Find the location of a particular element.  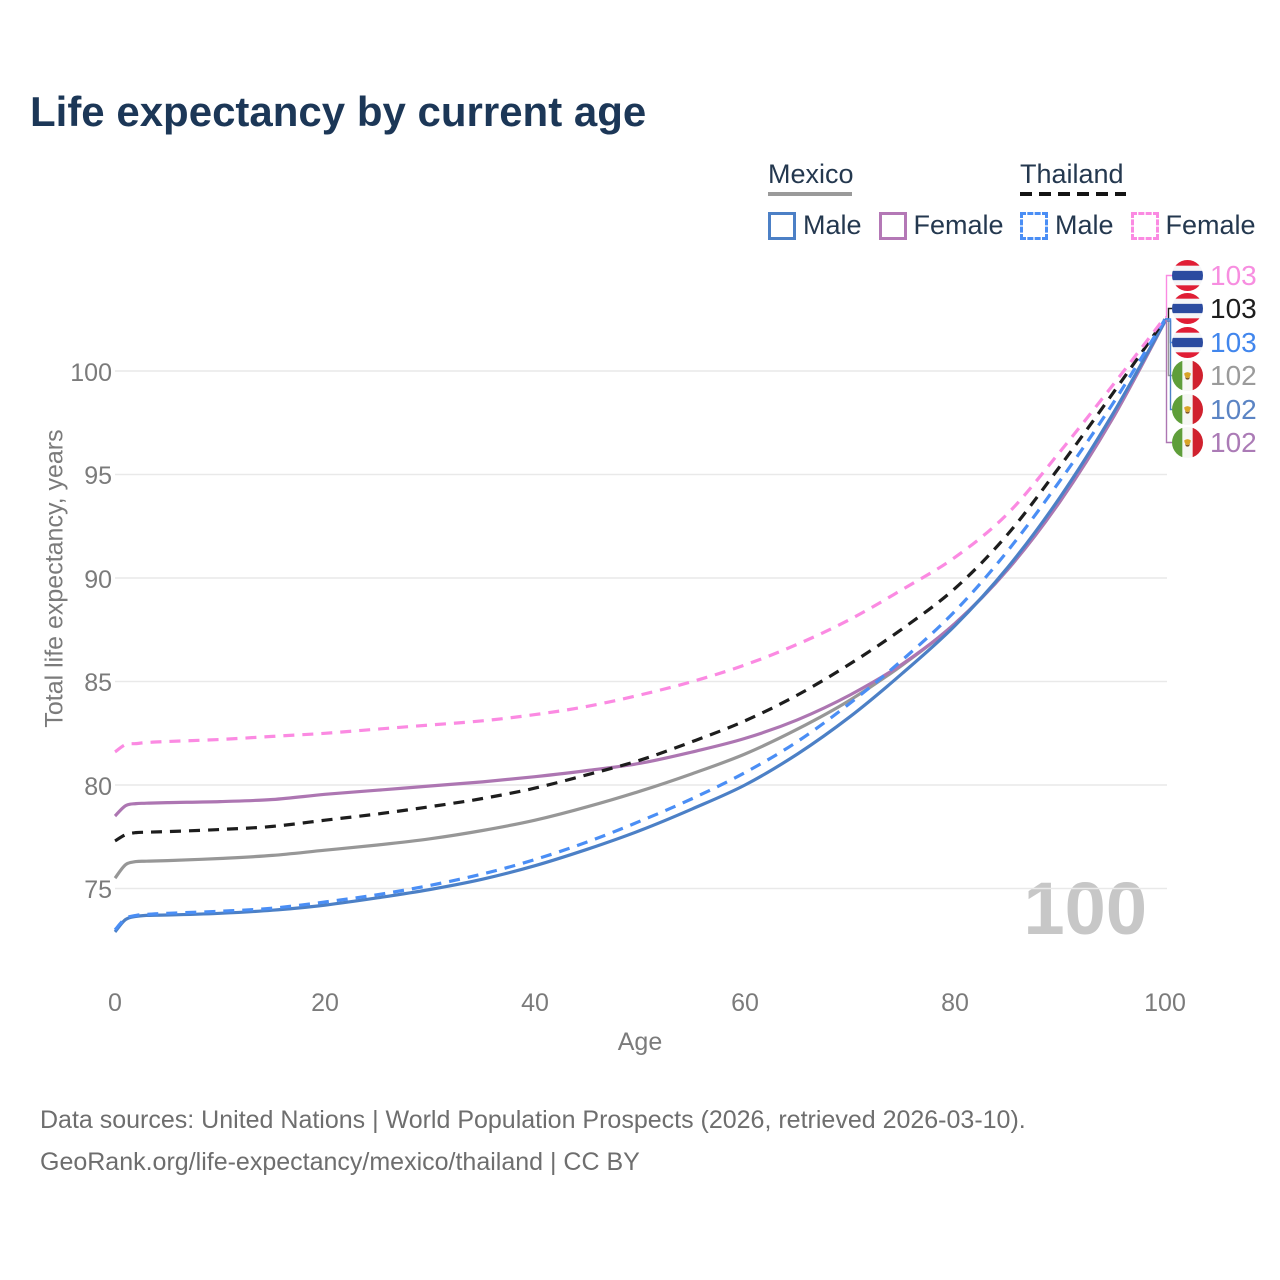

legend-group-mexico: Mexico Male Female is located at coordinates (886, 201).